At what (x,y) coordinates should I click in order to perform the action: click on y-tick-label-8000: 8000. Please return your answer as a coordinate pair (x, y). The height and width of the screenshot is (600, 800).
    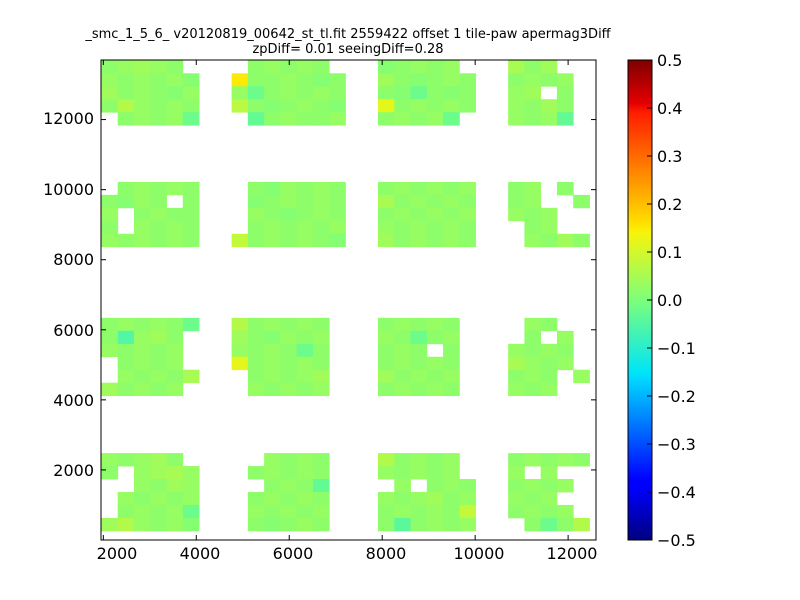
    Looking at the image, I should click on (73, 259).